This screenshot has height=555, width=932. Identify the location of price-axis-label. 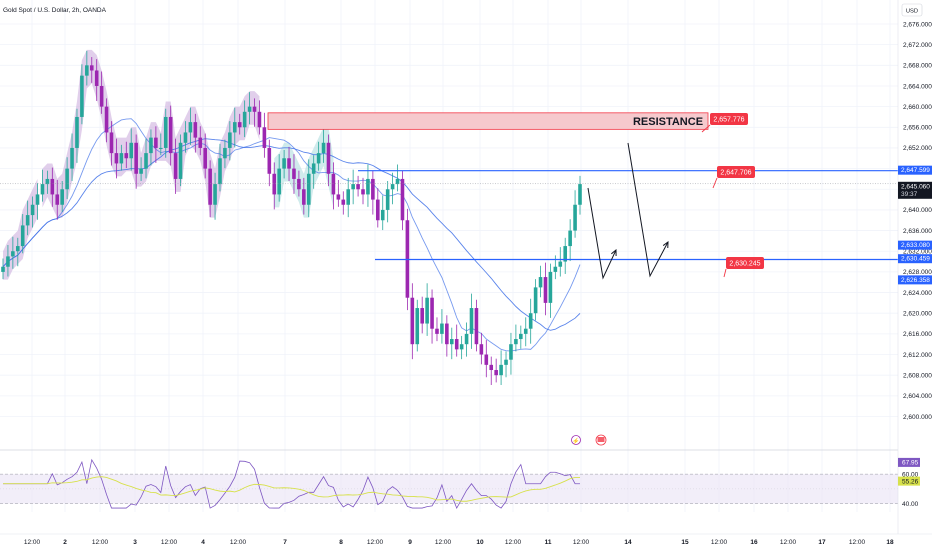
(915, 190).